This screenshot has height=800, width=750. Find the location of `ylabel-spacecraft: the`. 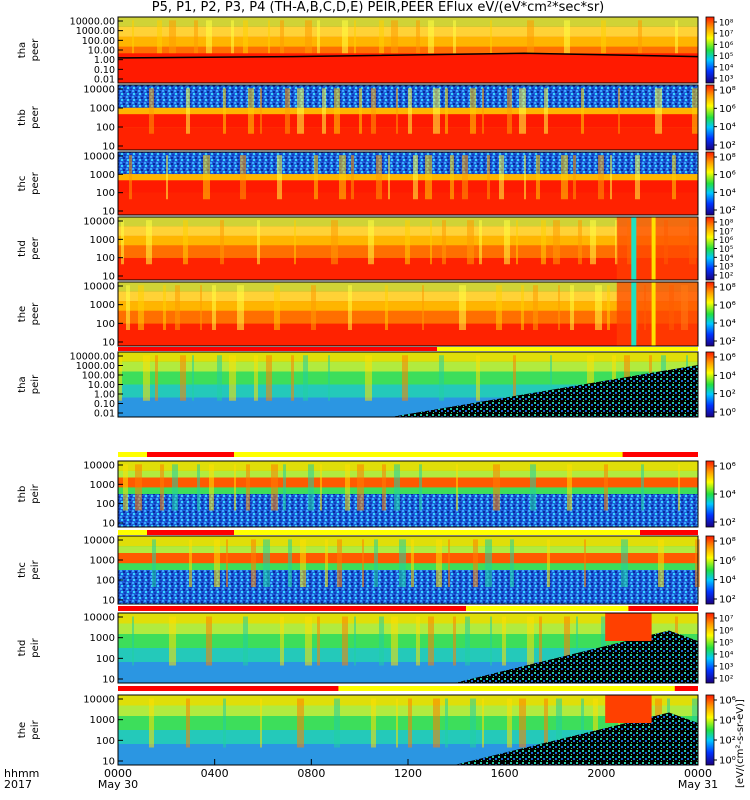

ylabel-spacecraft: the is located at coordinates (22, 730).